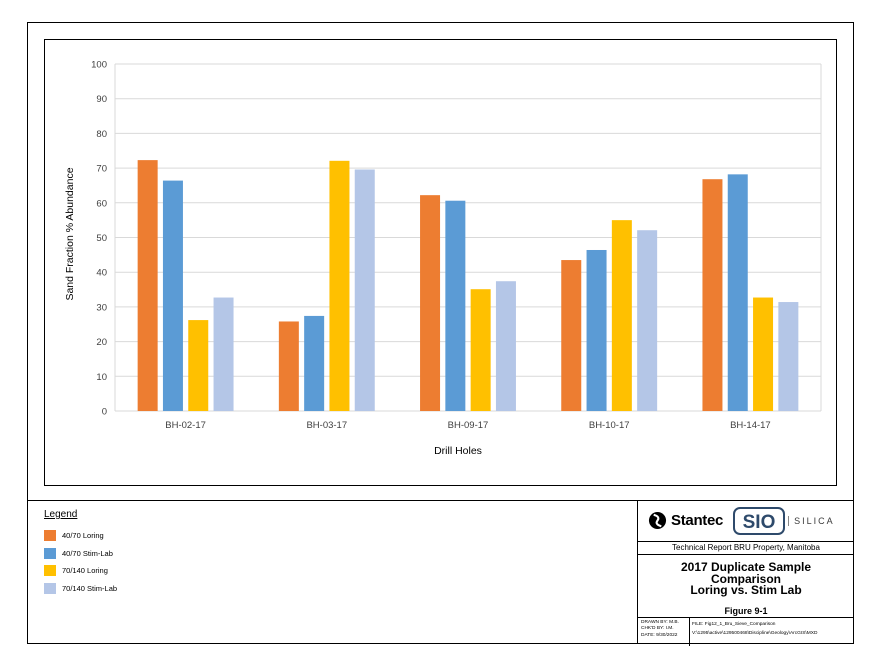 Image resolution: width=889 pixels, height=659 pixels. What do you see at coordinates (609, 425) in the screenshot?
I see `x-tick-label: BH-10-17` at bounding box center [609, 425].